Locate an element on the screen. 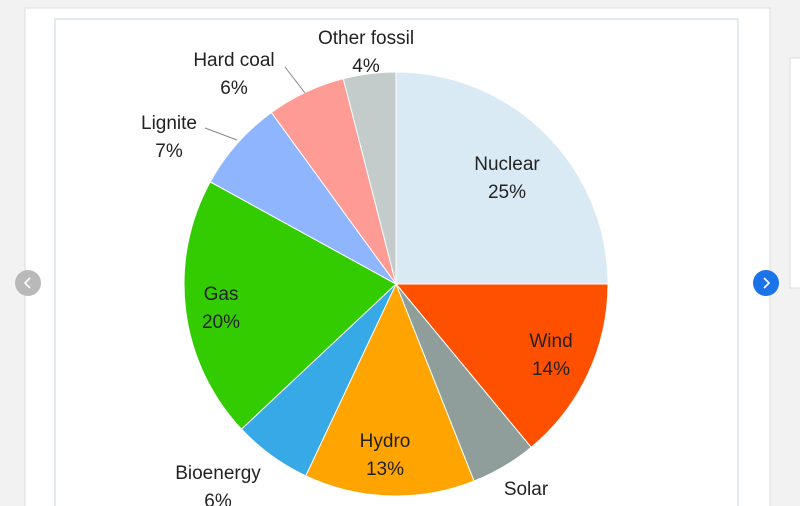 Image resolution: width=800 pixels, height=506 pixels. prev-button is located at coordinates (28, 283).